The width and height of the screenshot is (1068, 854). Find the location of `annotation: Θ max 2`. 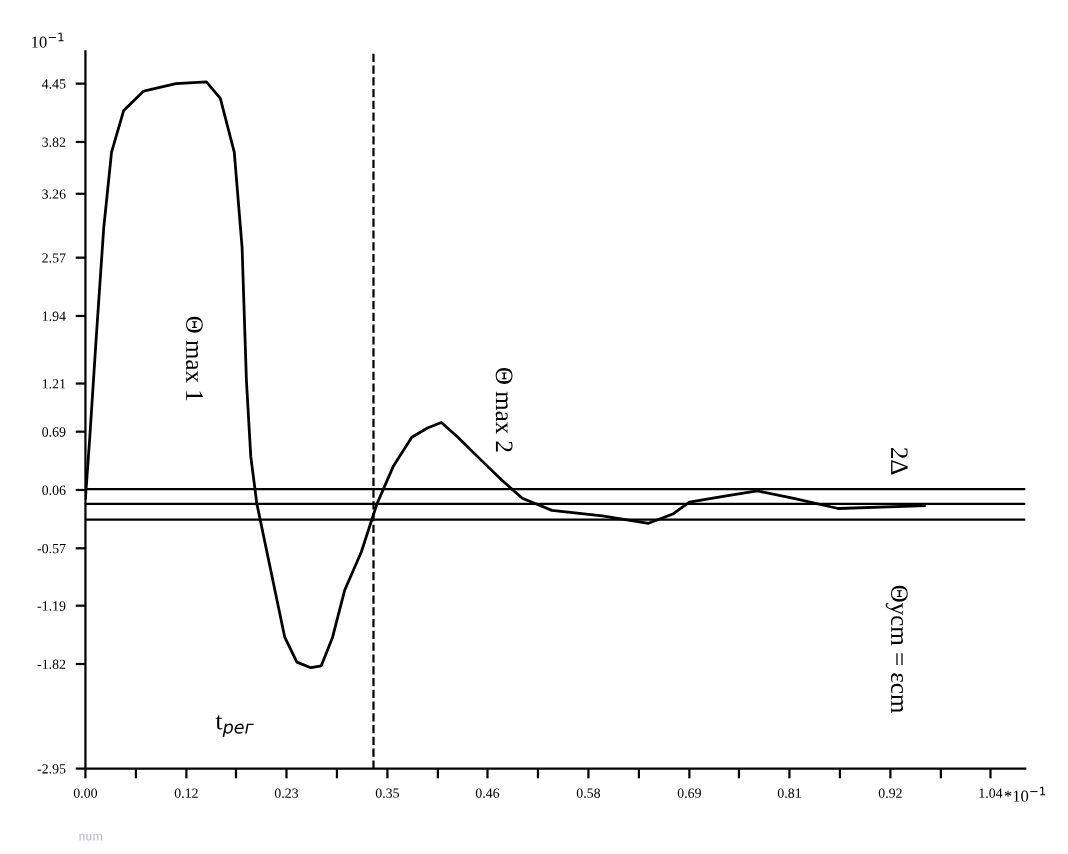

annotation: Θ max 2 is located at coordinates (504, 409).